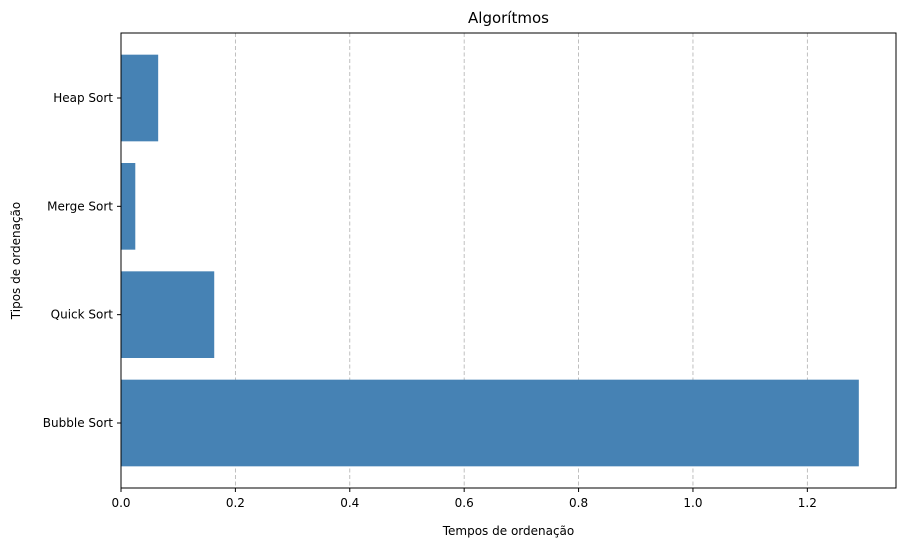  Describe the element at coordinates (140, 98) in the screenshot. I see `bar-heap-sort` at that location.